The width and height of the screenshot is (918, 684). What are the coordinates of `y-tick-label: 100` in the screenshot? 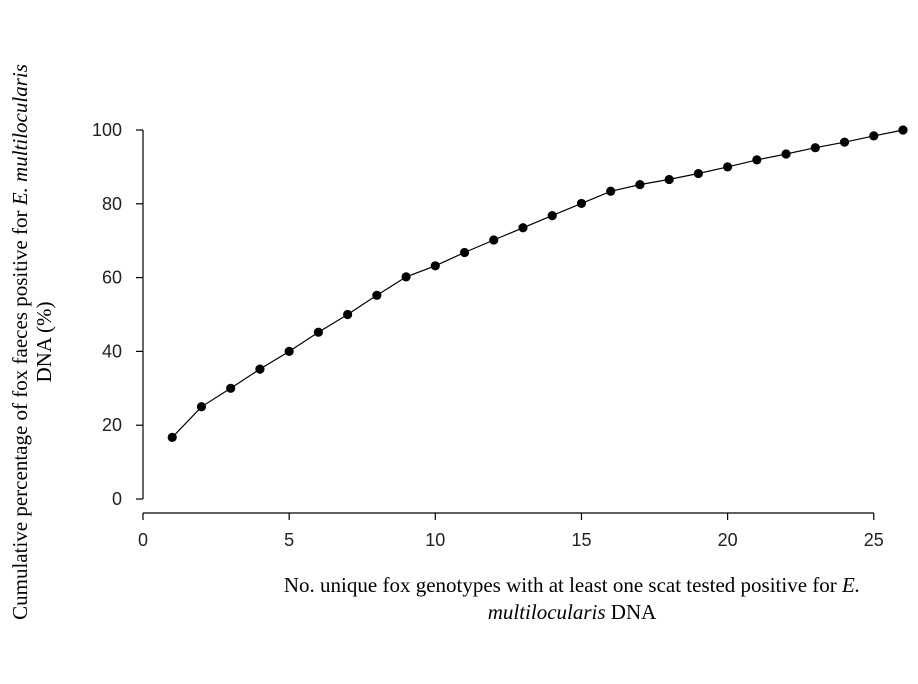 It's located at (107, 130).